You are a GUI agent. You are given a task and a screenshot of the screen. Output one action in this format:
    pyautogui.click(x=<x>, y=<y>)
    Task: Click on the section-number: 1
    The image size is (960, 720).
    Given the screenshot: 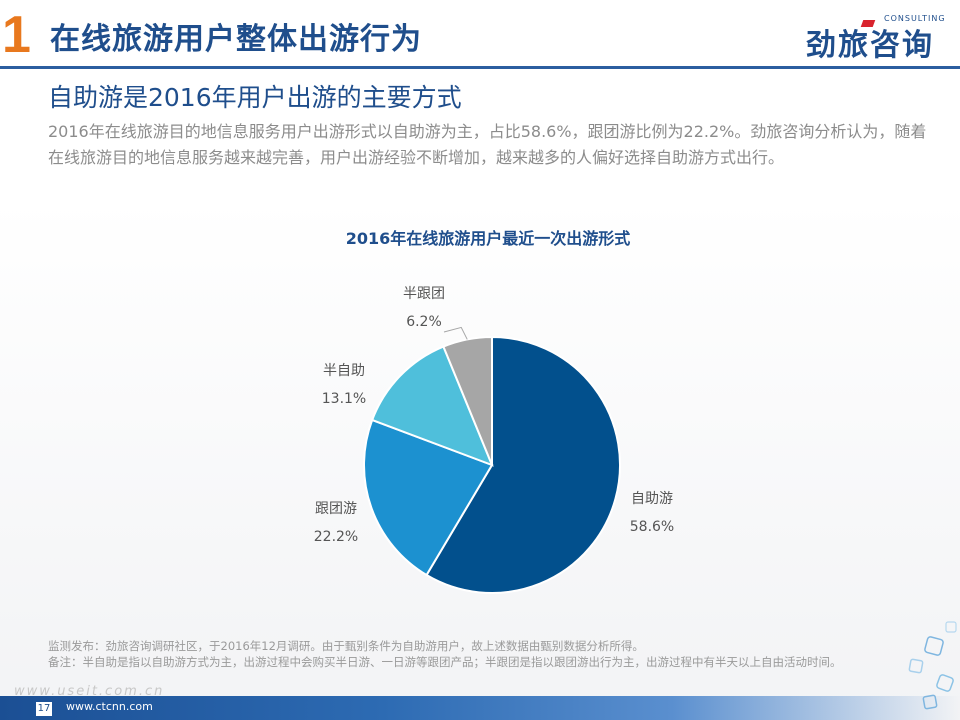 What is the action you would take?
    pyautogui.click(x=16, y=35)
    